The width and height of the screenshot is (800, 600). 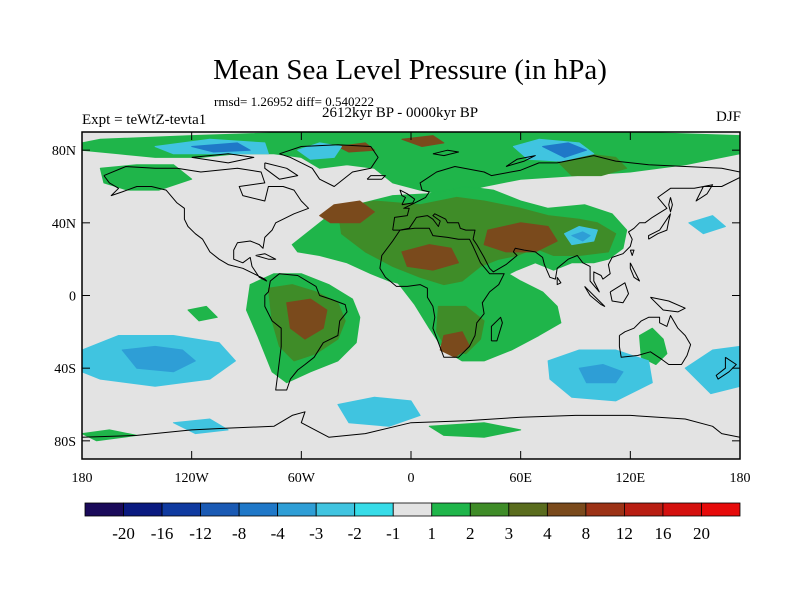 What do you see at coordinates (619, 293) in the screenshot?
I see `coastline-borneo` at bounding box center [619, 293].